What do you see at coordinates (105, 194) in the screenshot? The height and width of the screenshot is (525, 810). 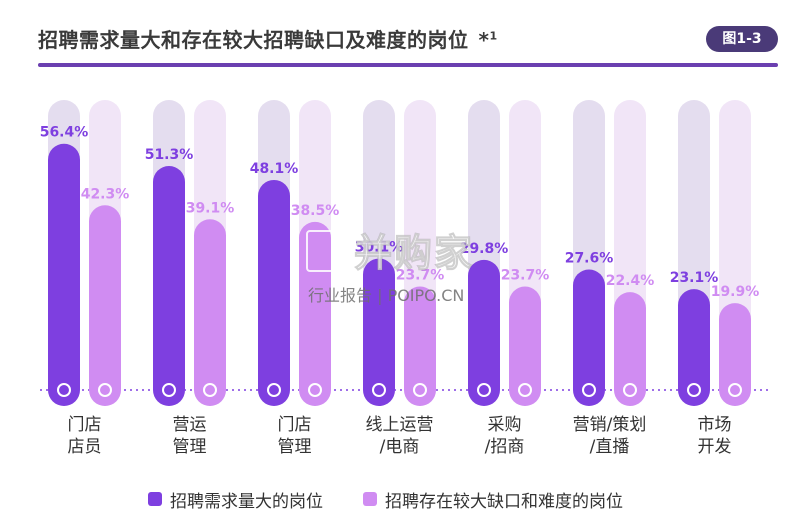 I see `data-label: 42.3%` at bounding box center [105, 194].